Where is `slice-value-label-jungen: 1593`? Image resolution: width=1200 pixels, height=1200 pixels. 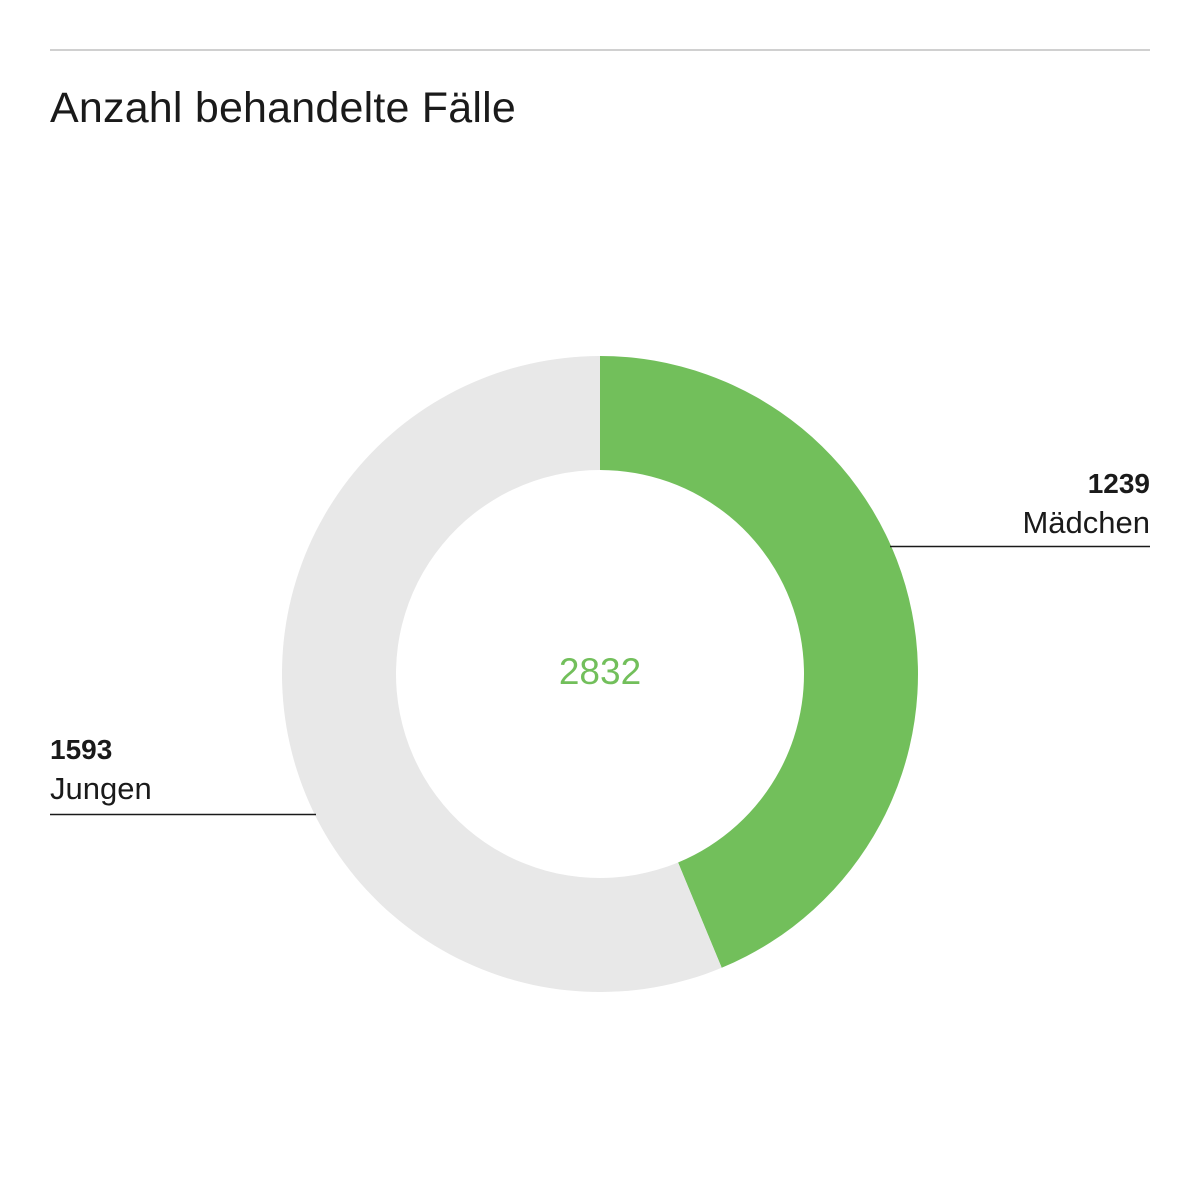 slice-value-label-jungen: 1593 is located at coordinates (81, 749).